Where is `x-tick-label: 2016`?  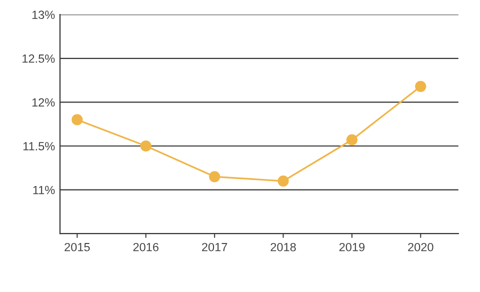 x-tick-label: 2016 is located at coordinates (145, 247).